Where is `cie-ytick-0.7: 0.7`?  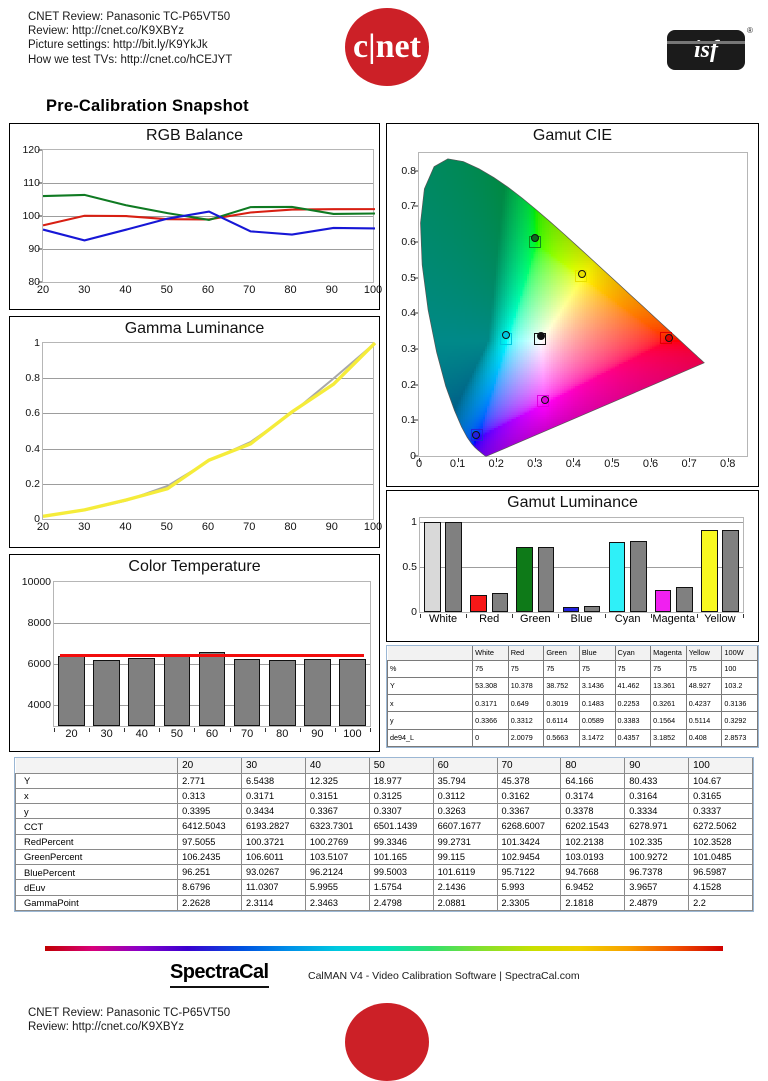
cie-ytick-0.7: 0.7 is located at coordinates (408, 206).